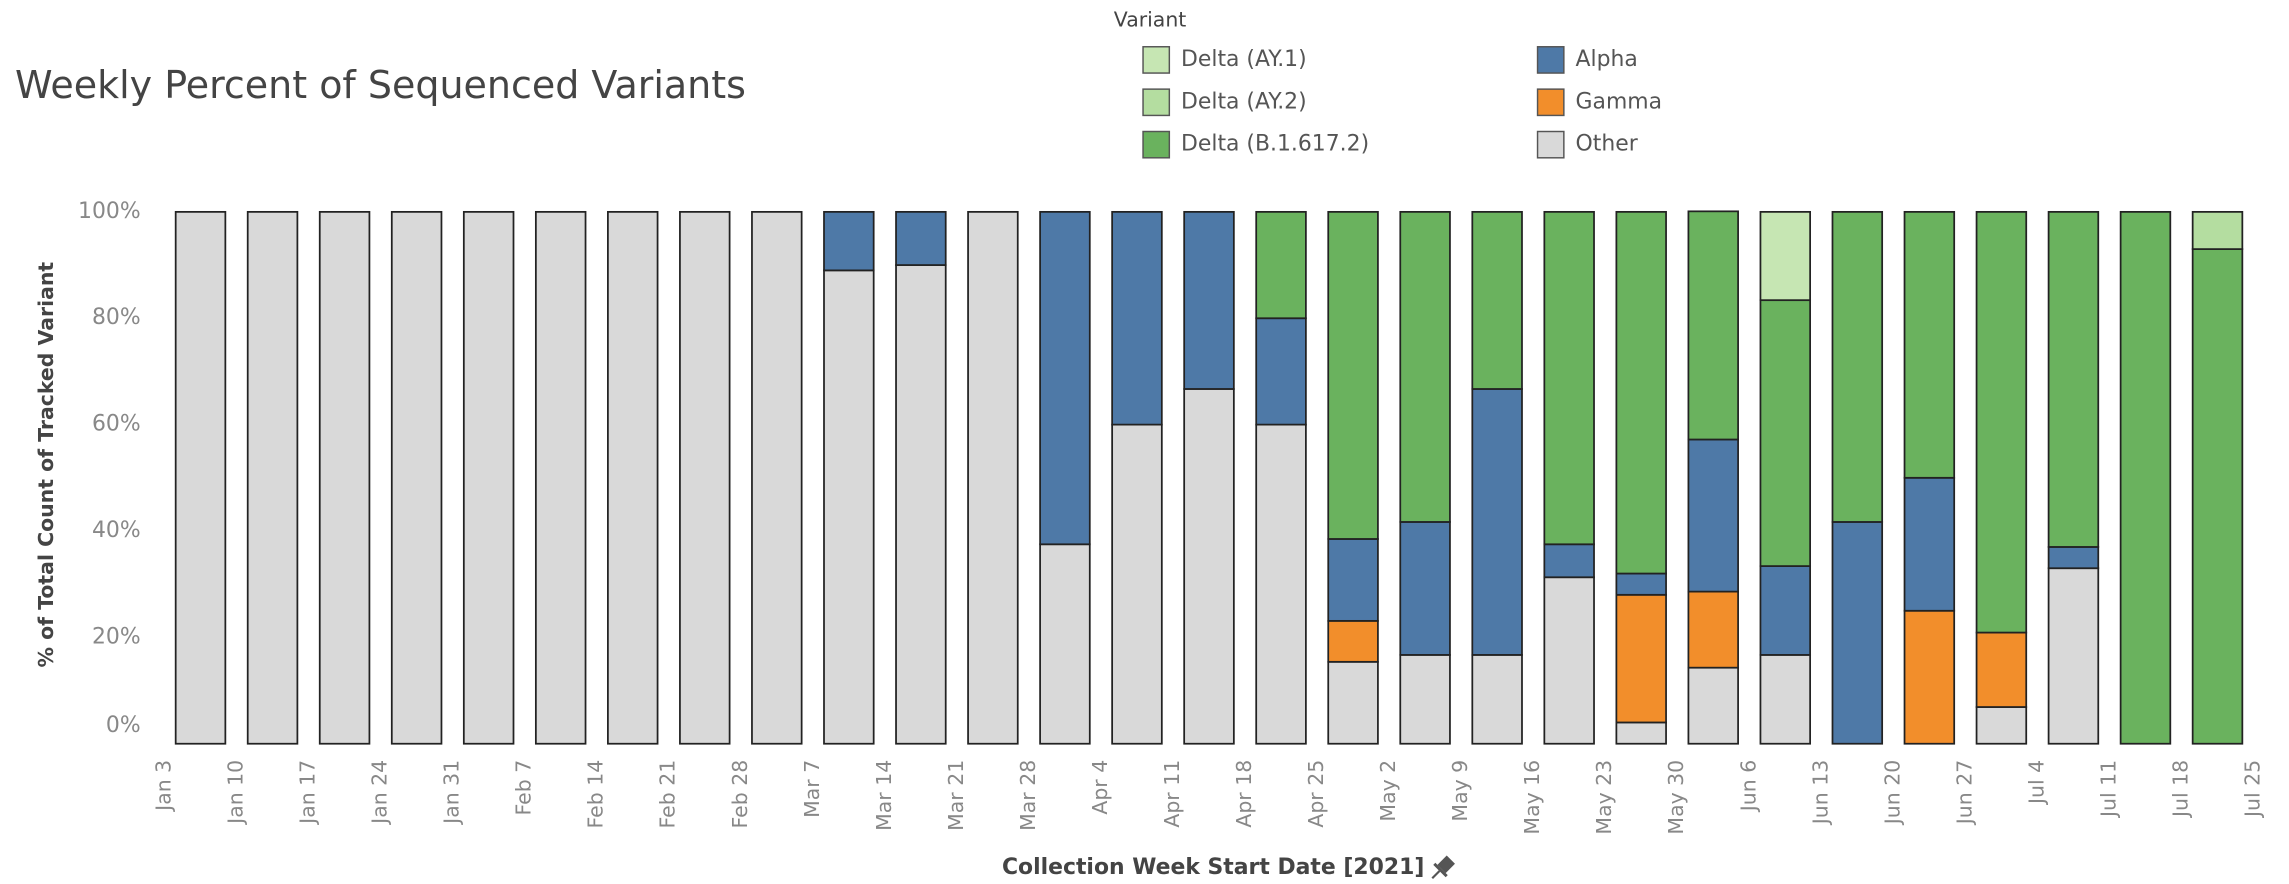 This screenshot has width=2289, height=884. What do you see at coordinates (1028, 795) in the screenshot?
I see `x-tick-label: Mar 28` at bounding box center [1028, 795].